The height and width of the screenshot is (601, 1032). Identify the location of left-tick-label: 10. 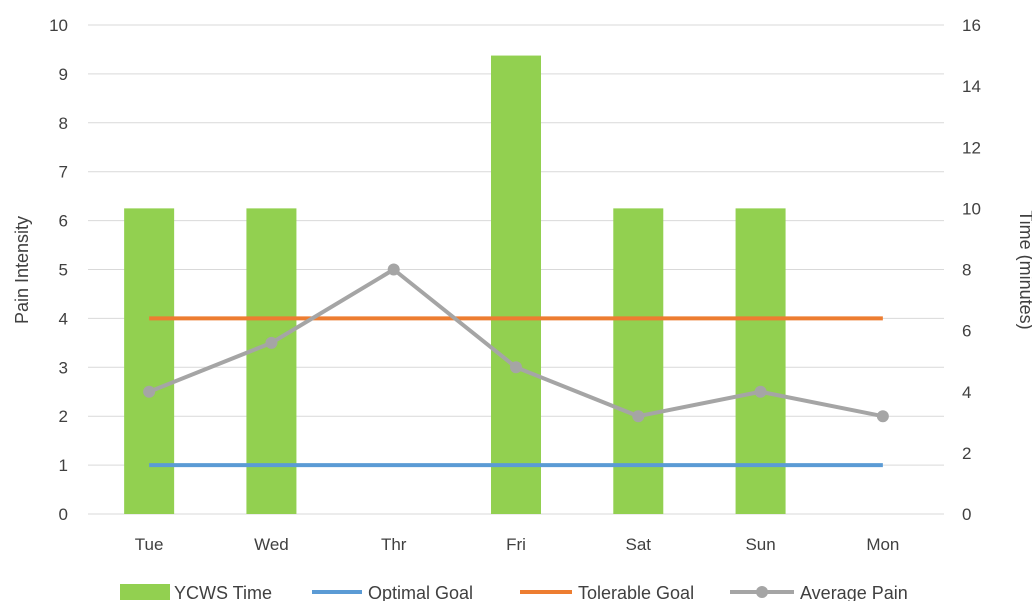
(58, 25).